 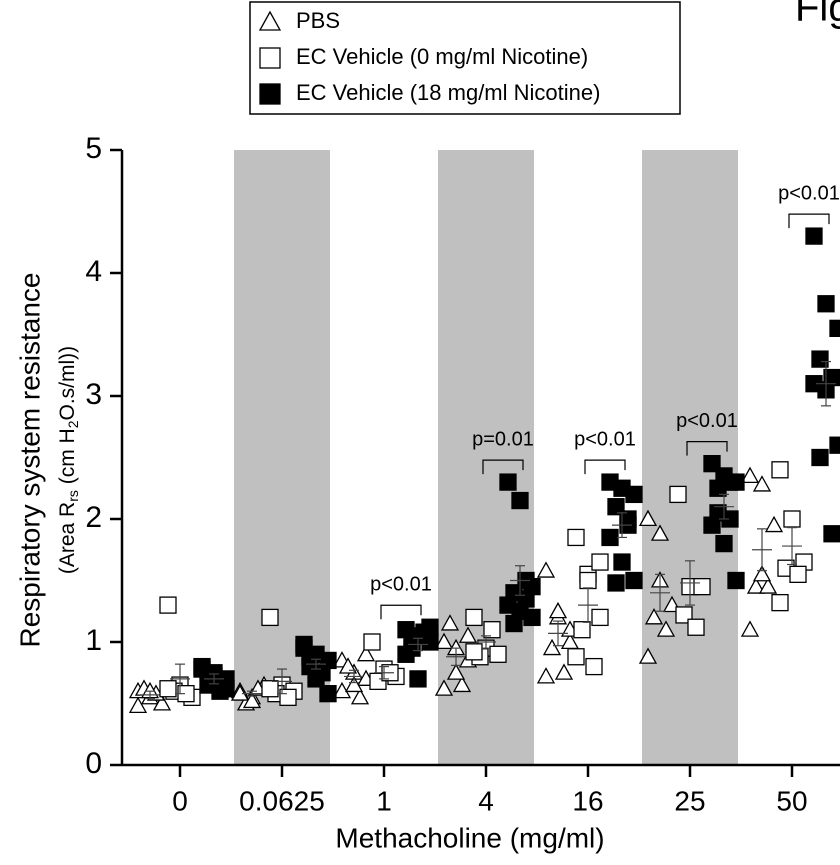 What do you see at coordinates (587, 800) in the screenshot?
I see `x-tick-label: 16` at bounding box center [587, 800].